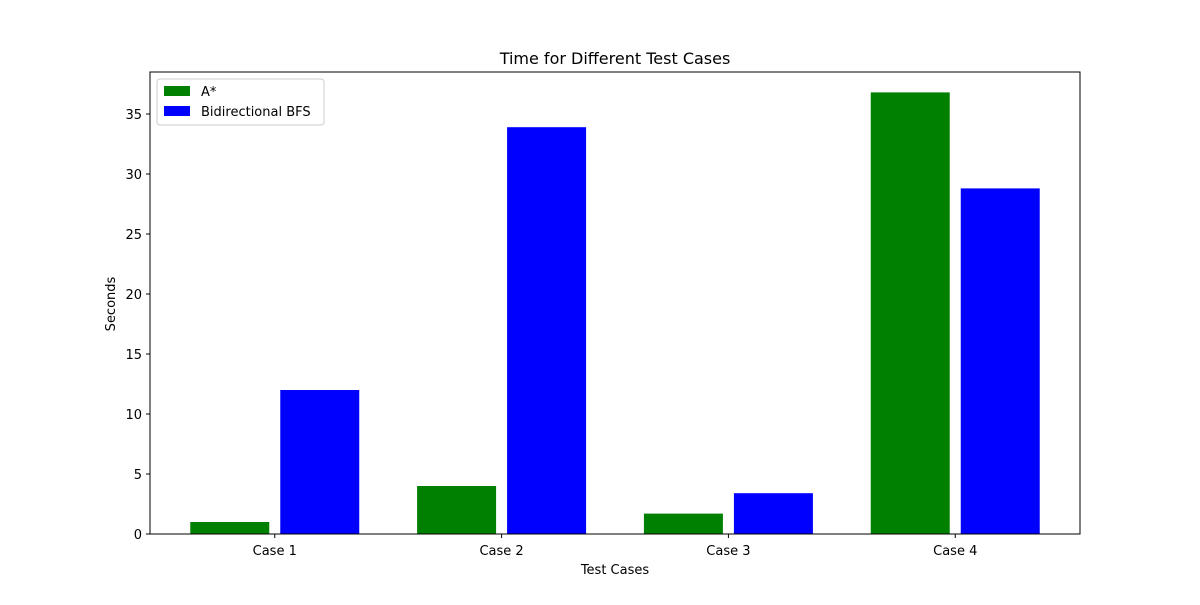 The height and width of the screenshot is (605, 1200). I want to click on y-tick-label: 10, so click(133, 415).